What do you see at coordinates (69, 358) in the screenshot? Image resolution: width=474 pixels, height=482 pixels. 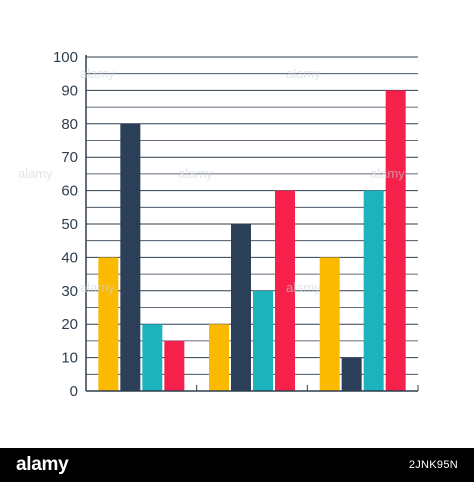 I see `y-tick-label: 10` at bounding box center [69, 358].